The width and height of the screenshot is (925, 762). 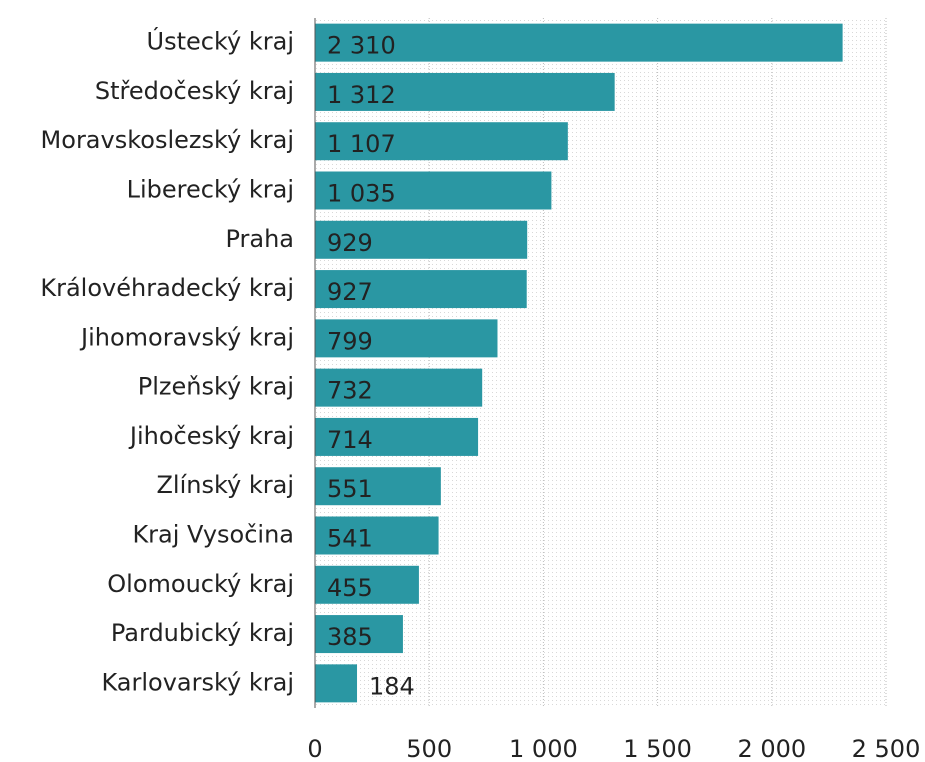 I want to click on y-tick-label: Karlovarský kraj, so click(x=197, y=682).